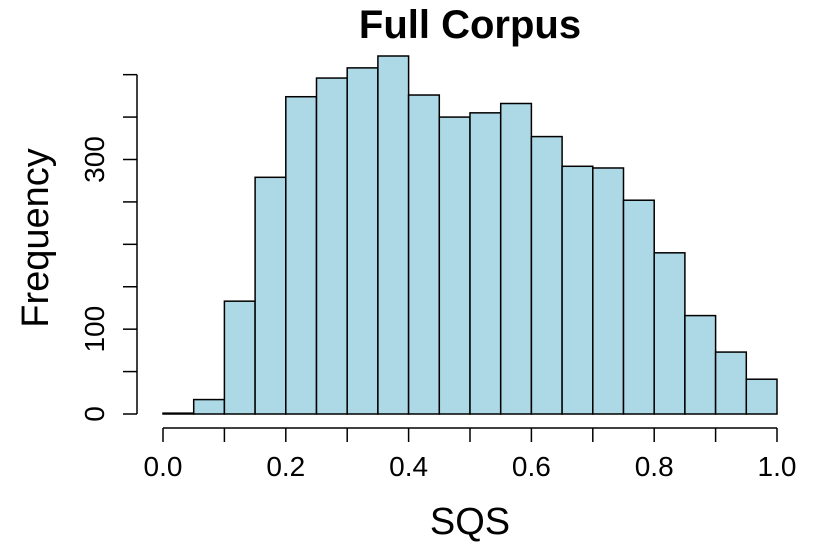 This screenshot has height=554, width=830. Describe the element at coordinates (531, 466) in the screenshot. I see `x-tick-label: 0.6` at that location.